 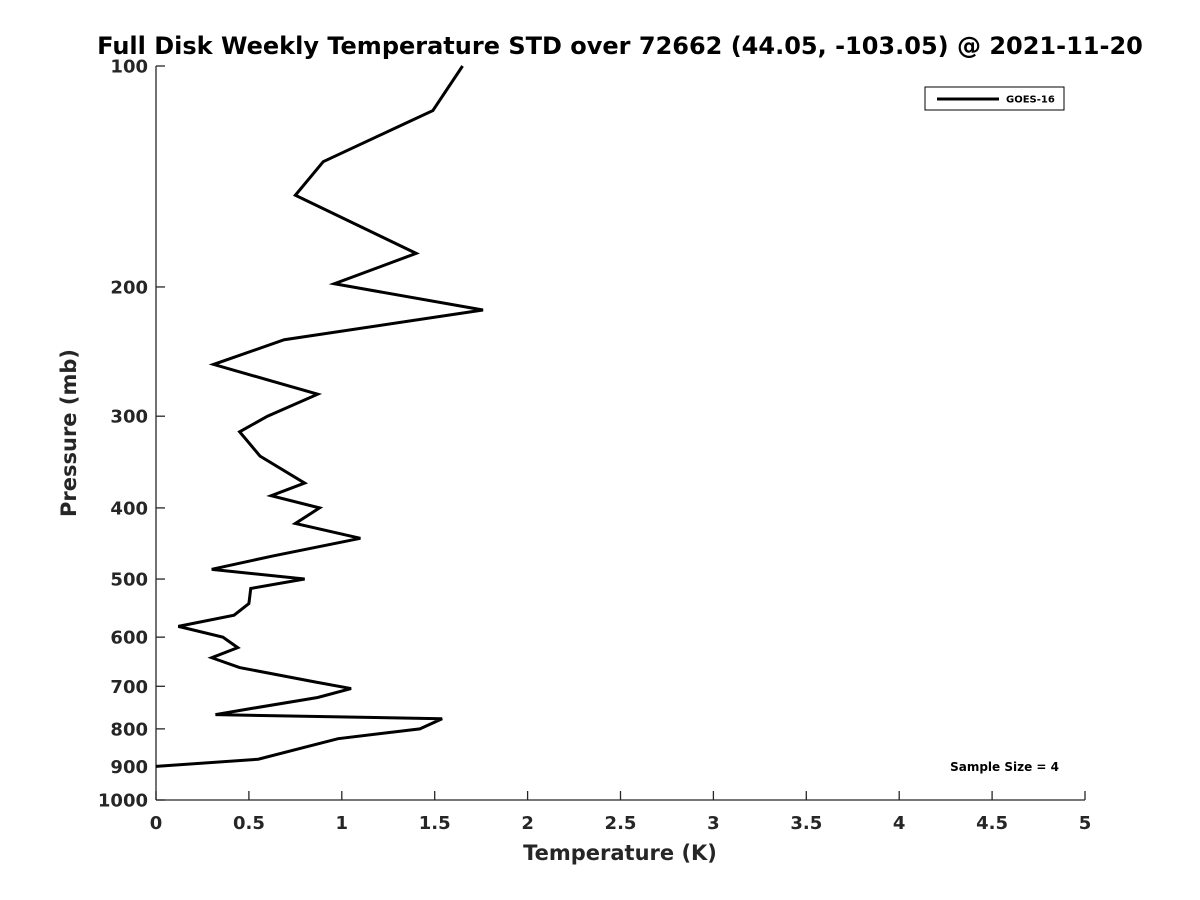 What do you see at coordinates (992, 823) in the screenshot?
I see `x-tick-label: 4.5` at bounding box center [992, 823].